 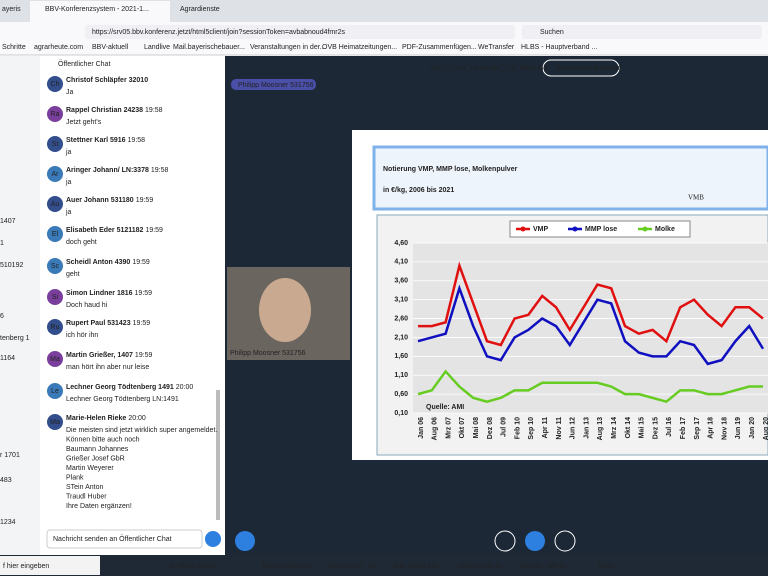 I want to click on chat-input-placeholder: Nachricht senden an Öffentlicher Chat, so click(x=112, y=539).